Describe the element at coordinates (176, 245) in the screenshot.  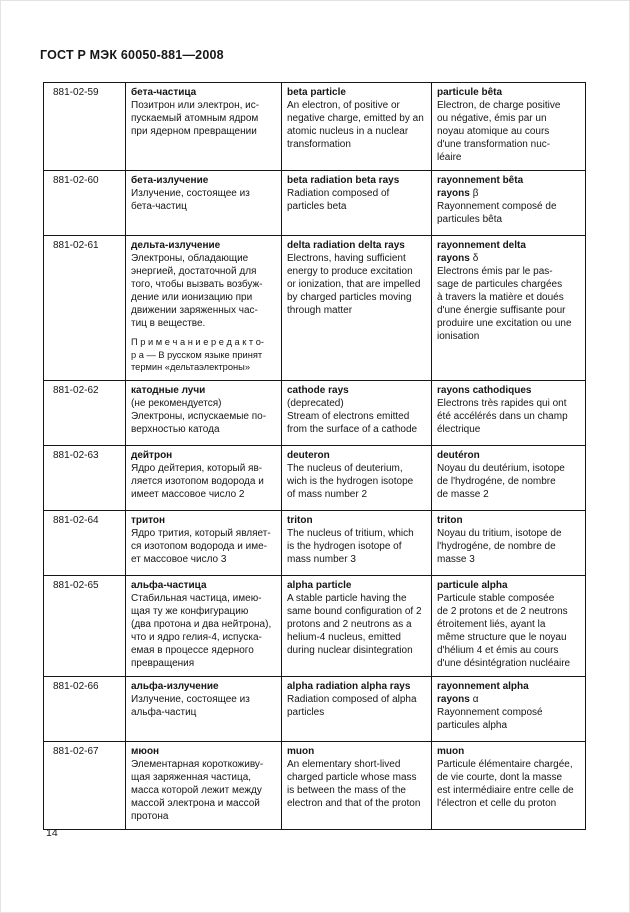
I see `term-ru: дельта-излучение` at that location.